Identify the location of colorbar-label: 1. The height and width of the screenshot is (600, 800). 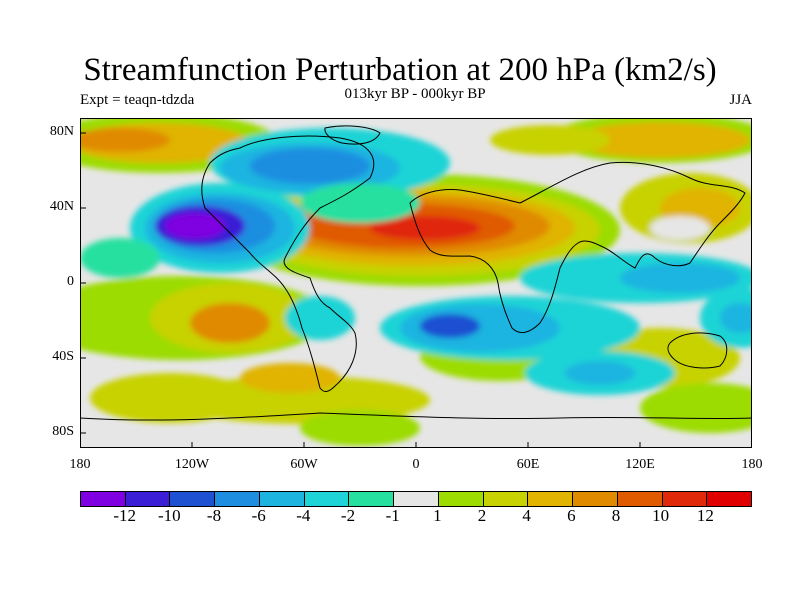
(437, 515).